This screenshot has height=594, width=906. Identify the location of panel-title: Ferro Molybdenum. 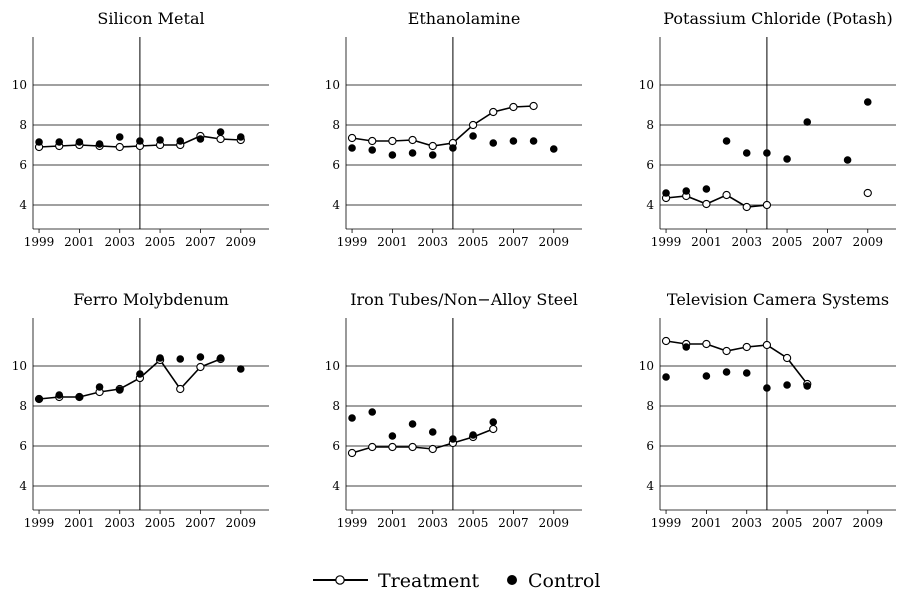
(151, 299).